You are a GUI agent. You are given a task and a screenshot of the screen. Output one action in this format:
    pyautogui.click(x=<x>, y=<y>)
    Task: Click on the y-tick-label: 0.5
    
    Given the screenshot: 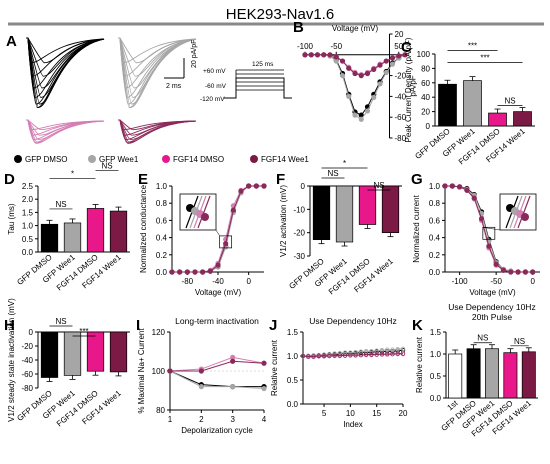 What is the action you would take?
    pyautogui.click(x=293, y=380)
    